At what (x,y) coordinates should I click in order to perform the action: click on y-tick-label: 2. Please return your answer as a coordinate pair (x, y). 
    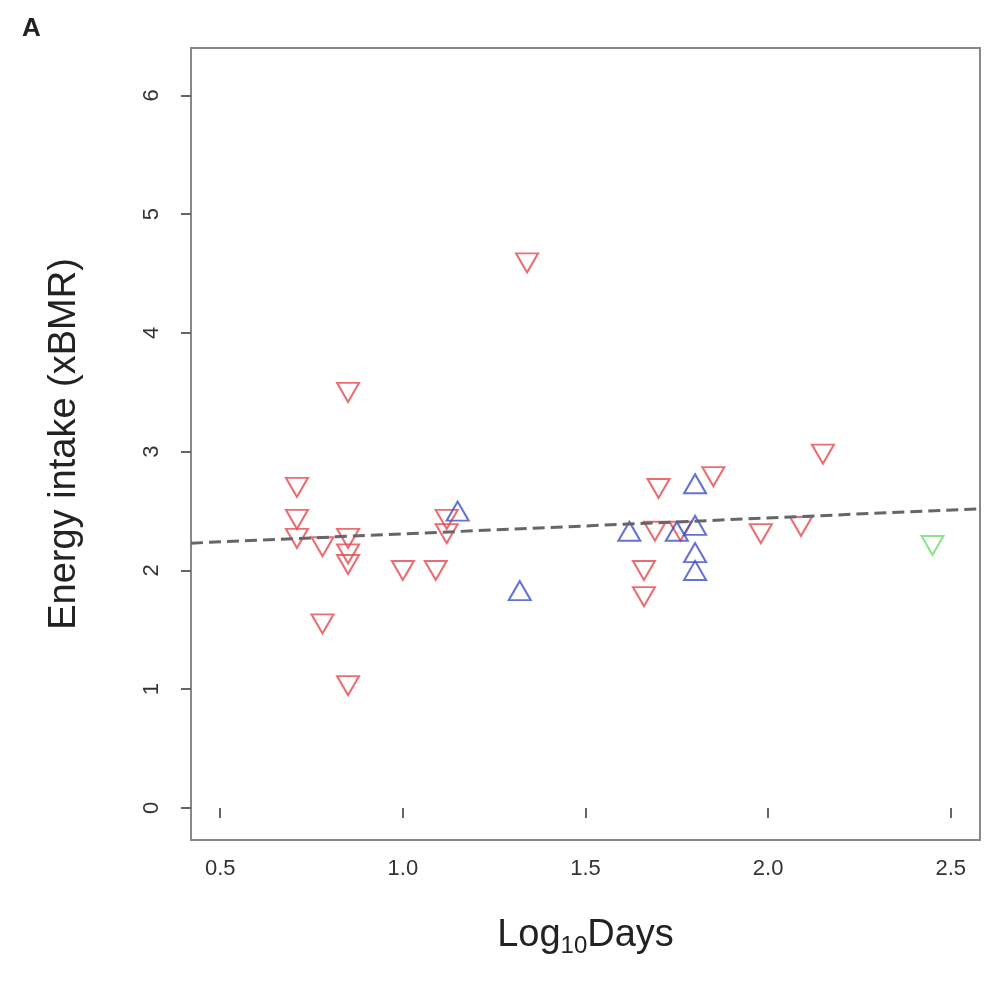
    Looking at the image, I should click on (150, 570).